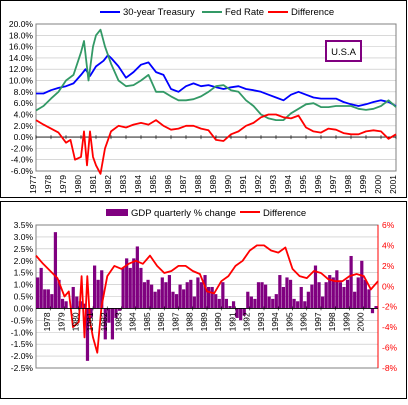  I want to click on bottom-x-tick-label: 1998, so click(332, 321).